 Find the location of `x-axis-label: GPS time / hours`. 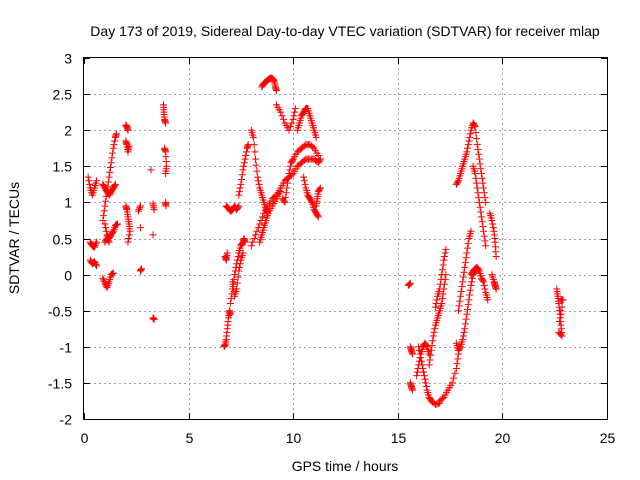

x-axis-label: GPS time / hours is located at coordinates (345, 466).